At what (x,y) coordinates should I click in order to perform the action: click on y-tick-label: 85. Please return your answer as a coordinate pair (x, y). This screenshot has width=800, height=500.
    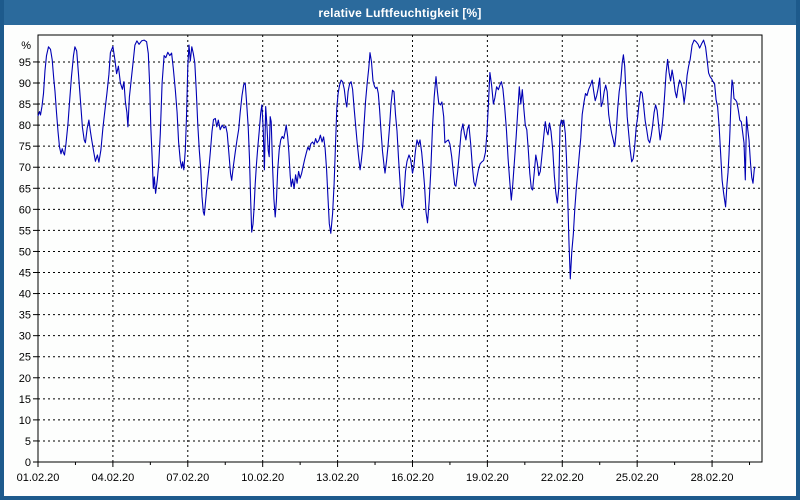
    Looking at the image, I should click on (25, 105).